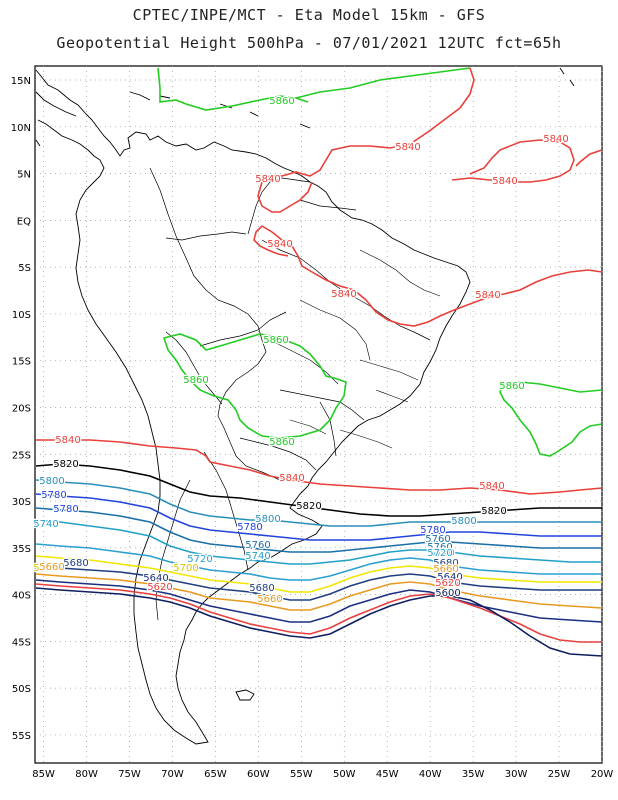  Describe the element at coordinates (24, 268) in the screenshot. I see `lat-tick-label: 5S` at that location.